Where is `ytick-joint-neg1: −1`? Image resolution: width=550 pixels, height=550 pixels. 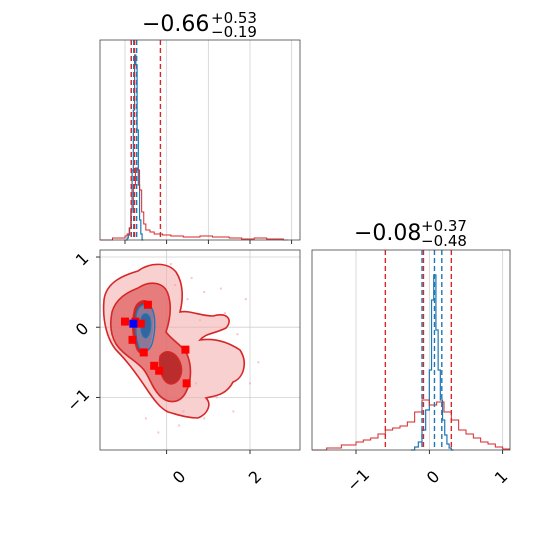
ytick-joint-neg1: −1 is located at coordinates (78, 400).